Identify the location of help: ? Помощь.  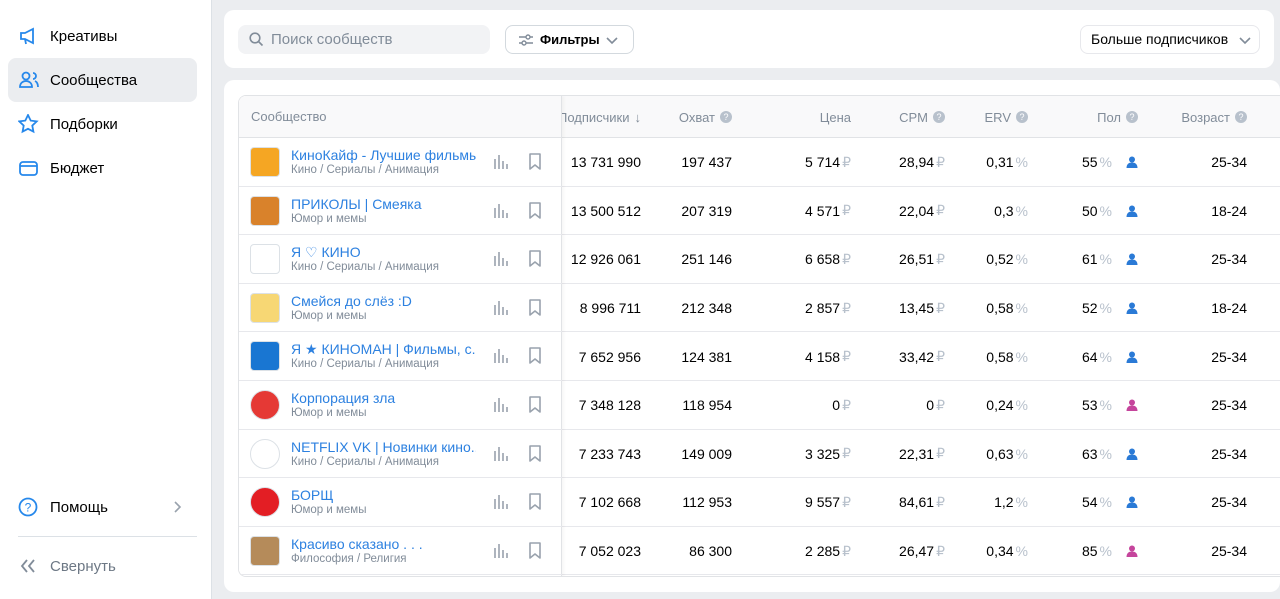
(102, 507).